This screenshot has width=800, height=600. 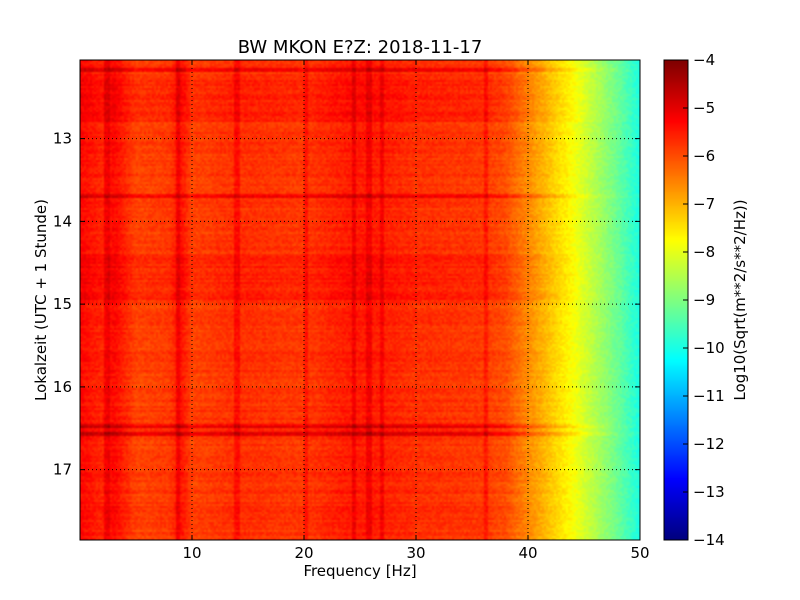 What do you see at coordinates (709, 396) in the screenshot?
I see `colorbar-tick-label: −11` at bounding box center [709, 396].